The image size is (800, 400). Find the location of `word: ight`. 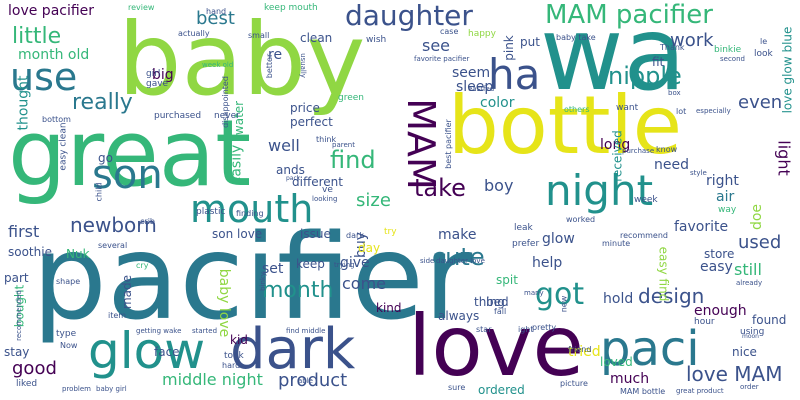

word: ight is located at coordinates (526, 329).